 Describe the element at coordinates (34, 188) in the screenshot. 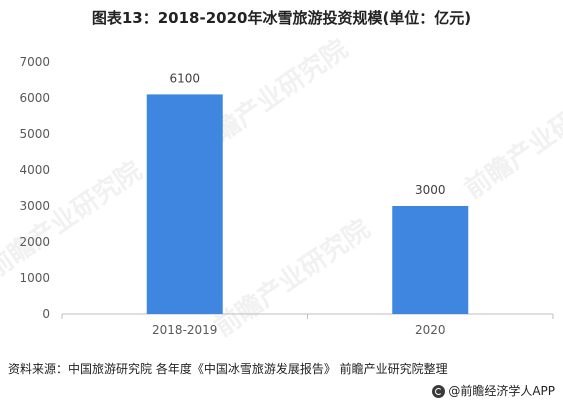

I see `y-axis-ticks: 0 1000 2000 3000 4000 5000 6000 7000` at that location.